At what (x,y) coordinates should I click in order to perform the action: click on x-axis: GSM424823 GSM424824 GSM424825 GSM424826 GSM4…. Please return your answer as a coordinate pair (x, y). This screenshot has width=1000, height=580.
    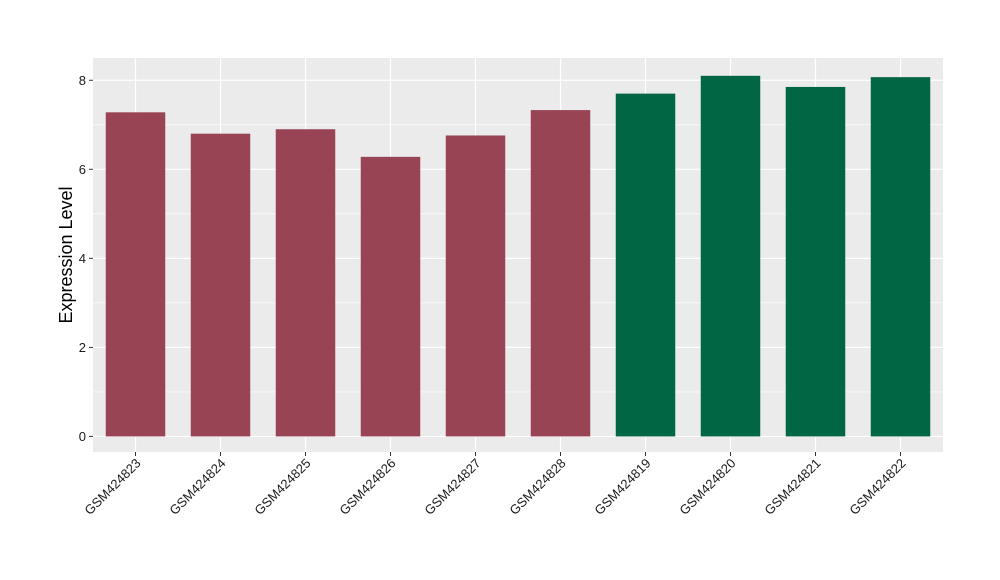
    Looking at the image, I should click on (495, 485).